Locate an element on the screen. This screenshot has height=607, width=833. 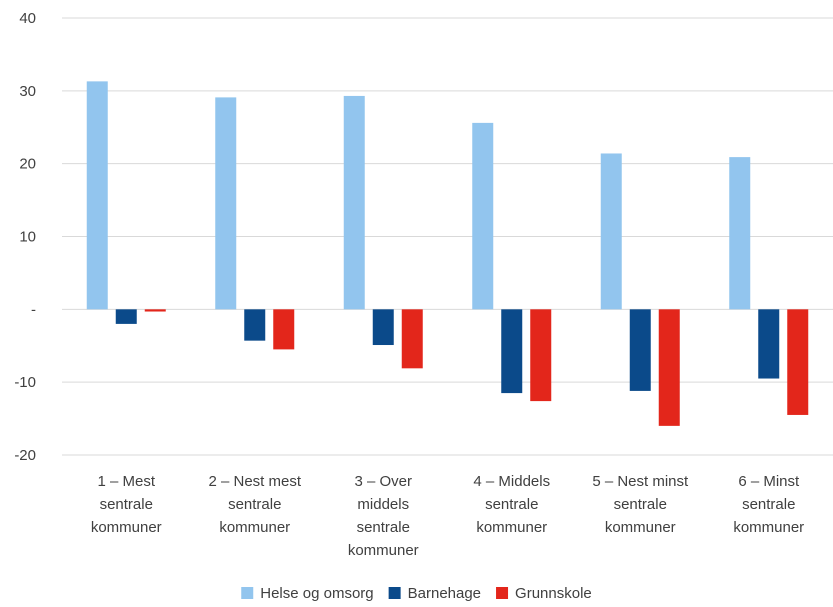
x-category-label: 3 – Over is located at coordinates (383, 481).